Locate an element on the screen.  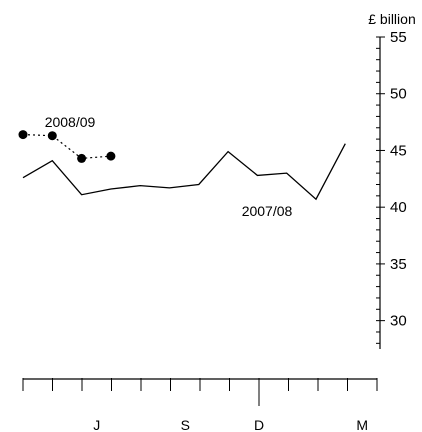
y-tick-label: 35 is located at coordinates (398, 264).